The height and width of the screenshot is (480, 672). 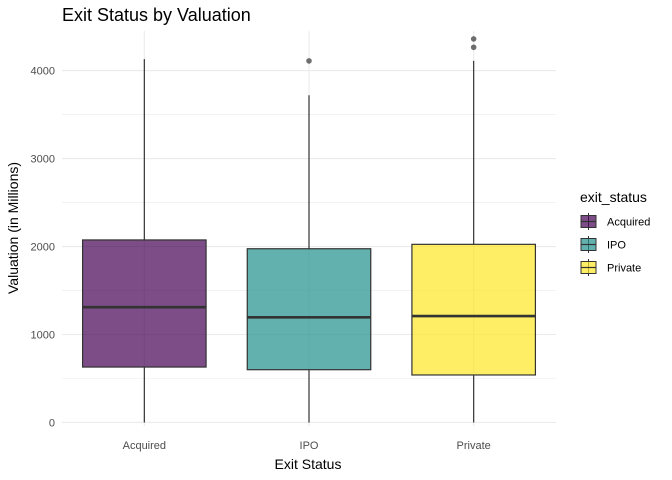 I want to click on legend-title: exit_status, so click(x=613, y=197).